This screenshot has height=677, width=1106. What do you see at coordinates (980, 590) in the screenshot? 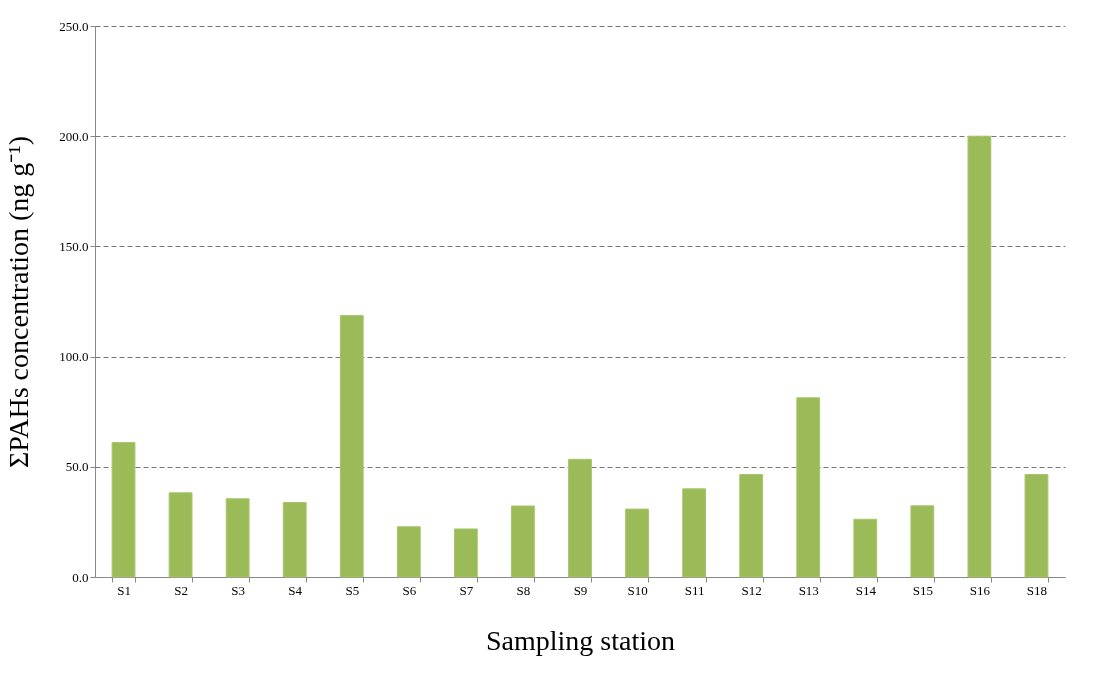
I see `x-tick-label: S16` at bounding box center [980, 590].